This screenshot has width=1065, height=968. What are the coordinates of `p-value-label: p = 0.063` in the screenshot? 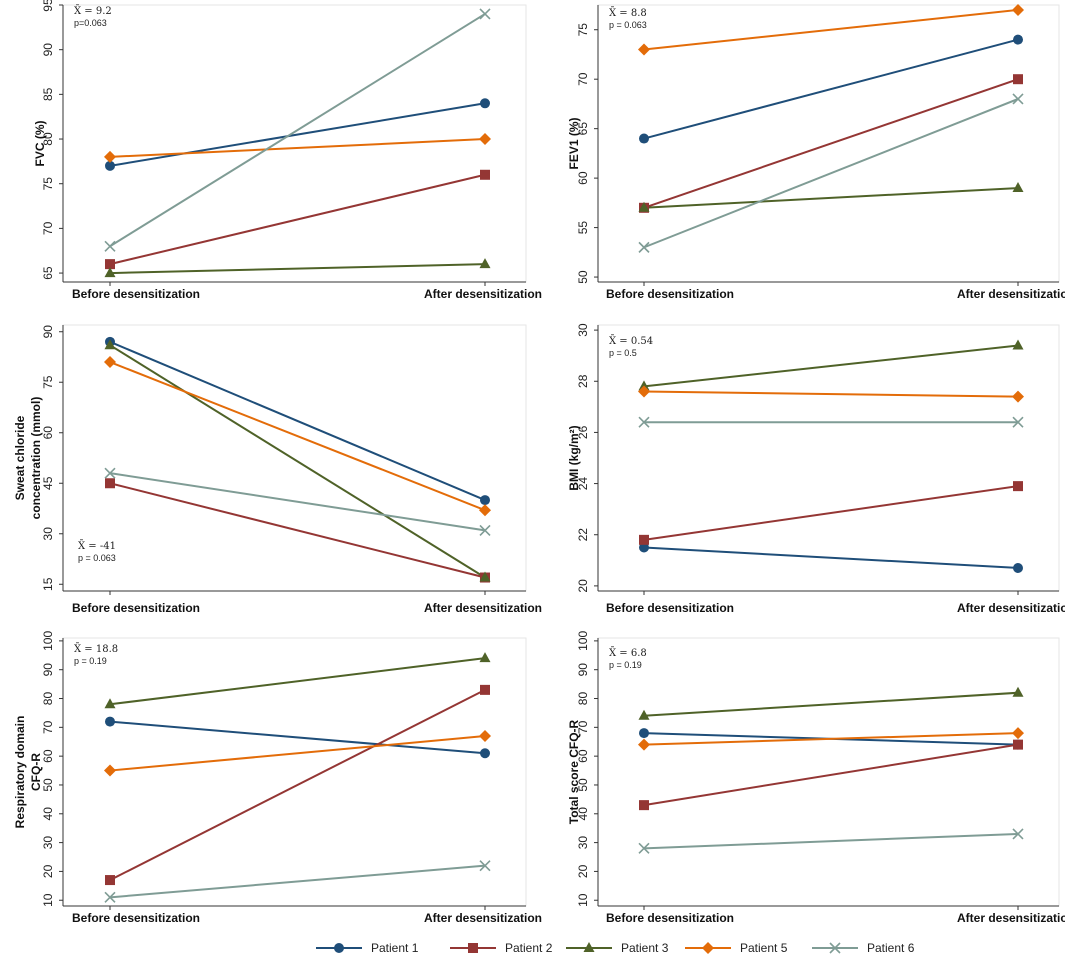 It's located at (97, 558).